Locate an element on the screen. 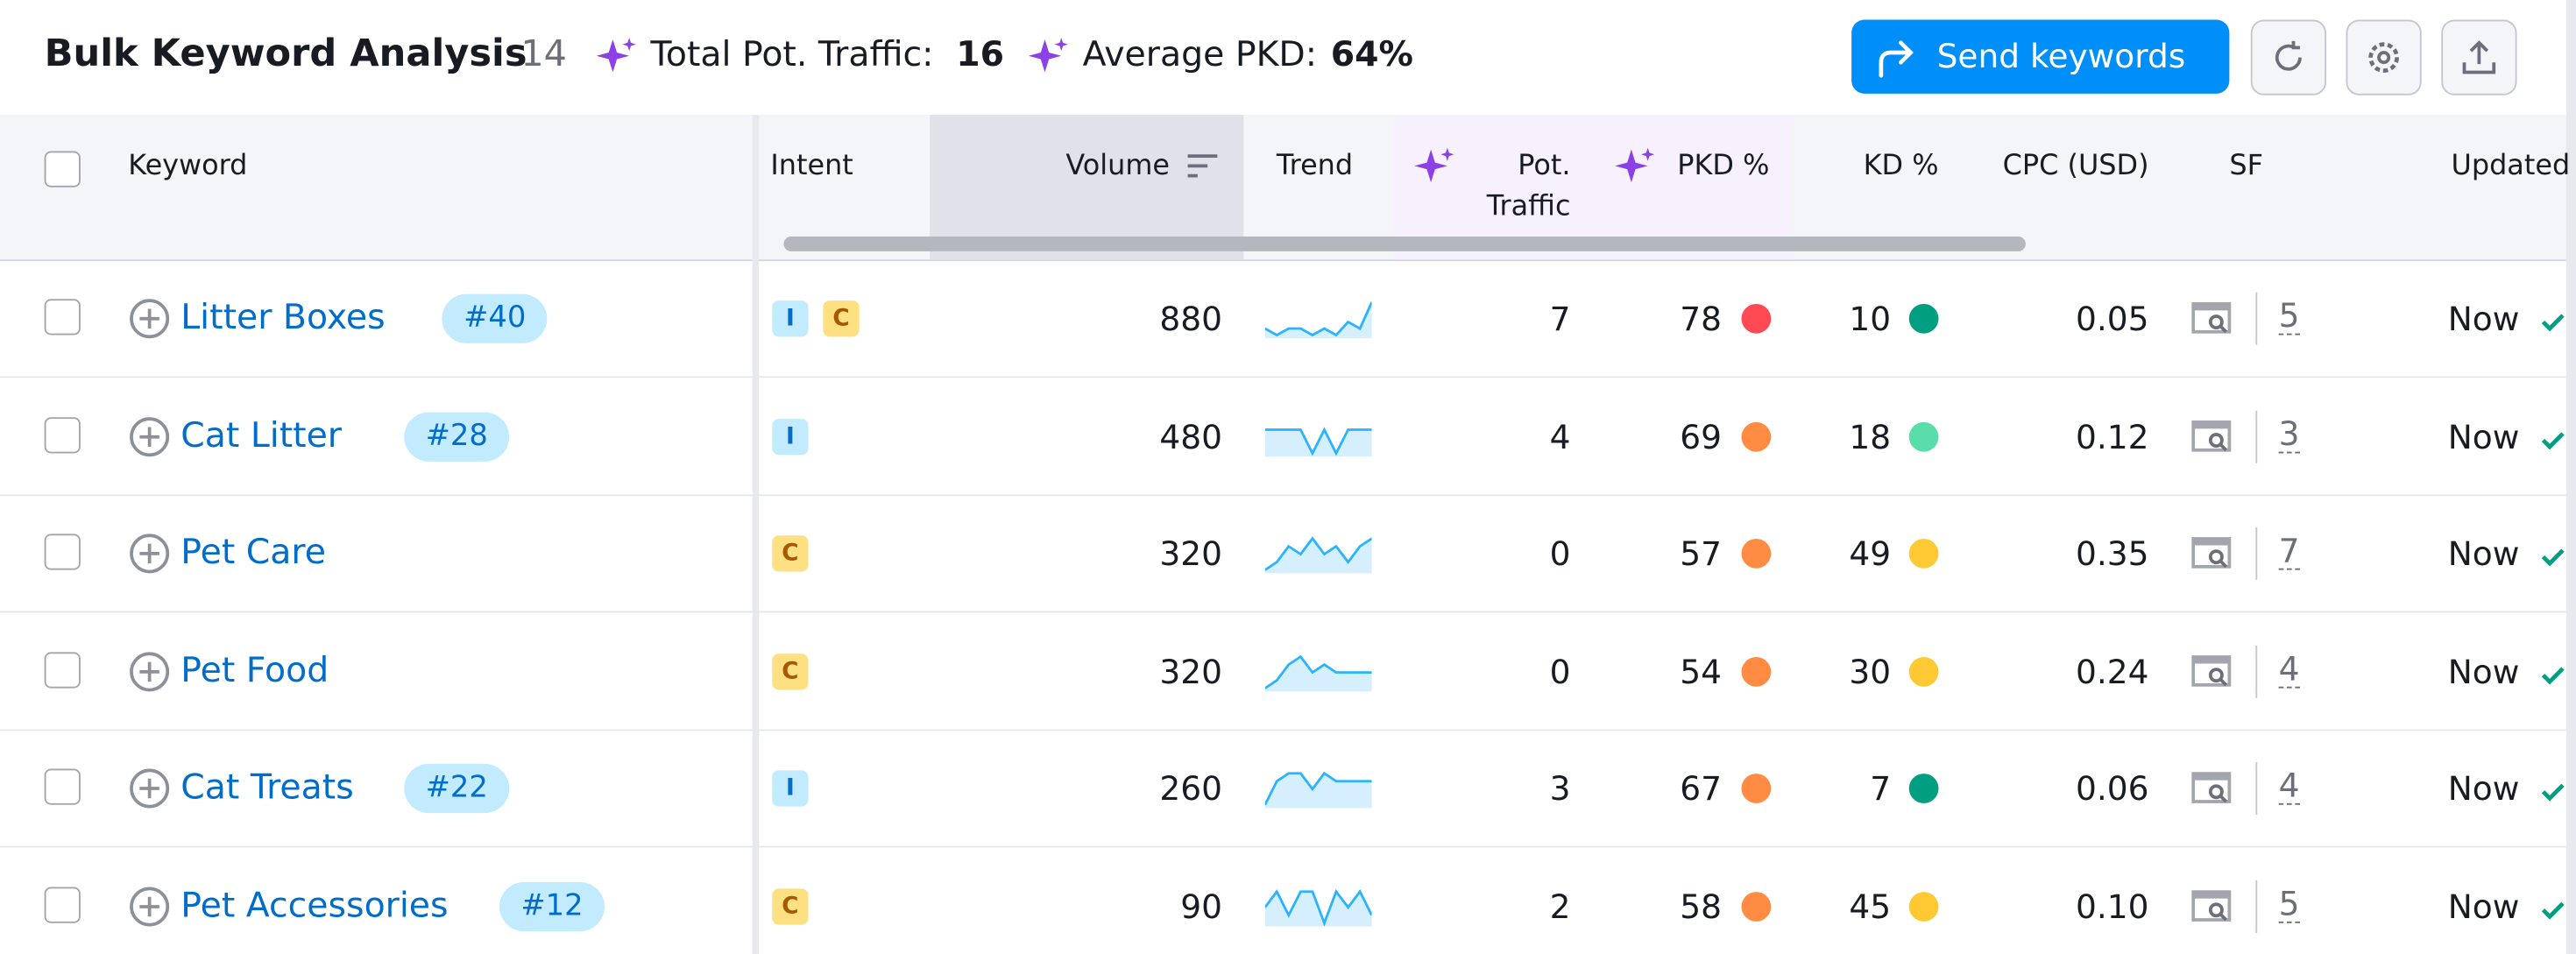 The height and width of the screenshot is (954, 2576). column-header: Keyword is located at coordinates (188, 166).